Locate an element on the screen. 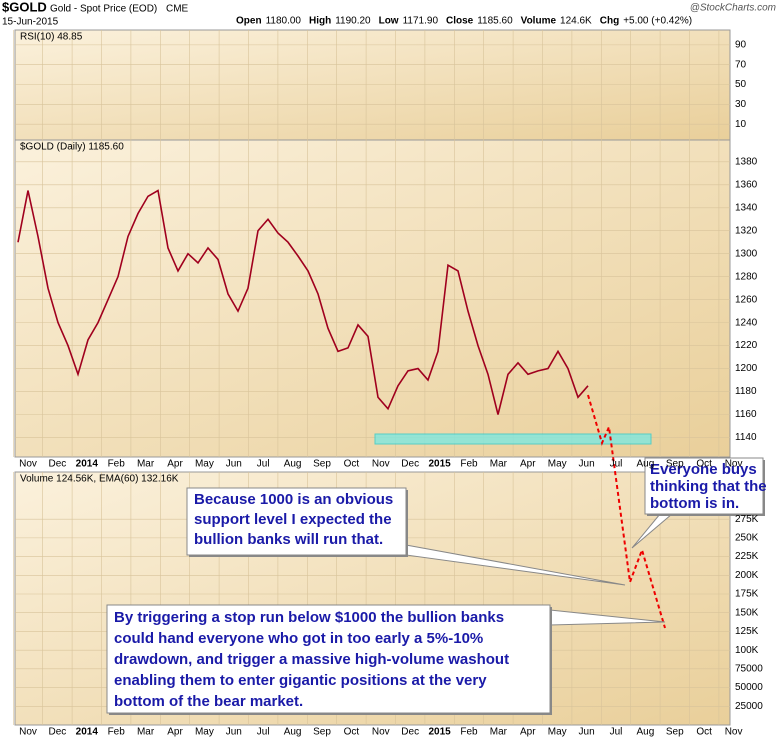 Image resolution: width=780 pixels, height=746 pixels. quote-value: +5.00 (+0.42%) is located at coordinates (657, 21).